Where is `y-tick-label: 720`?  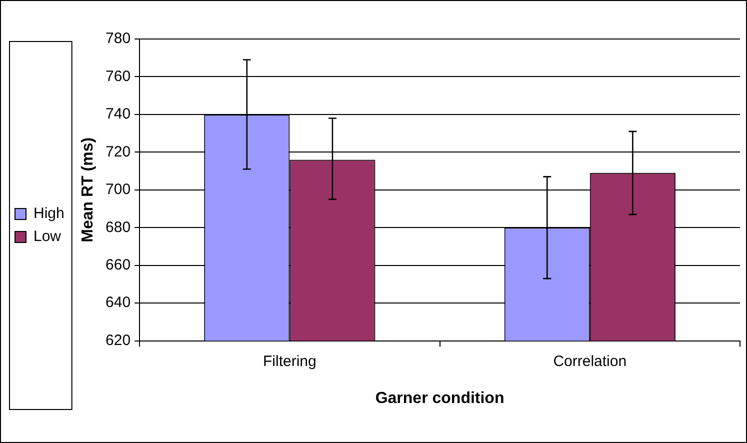 y-tick-label: 720 is located at coordinates (118, 151).